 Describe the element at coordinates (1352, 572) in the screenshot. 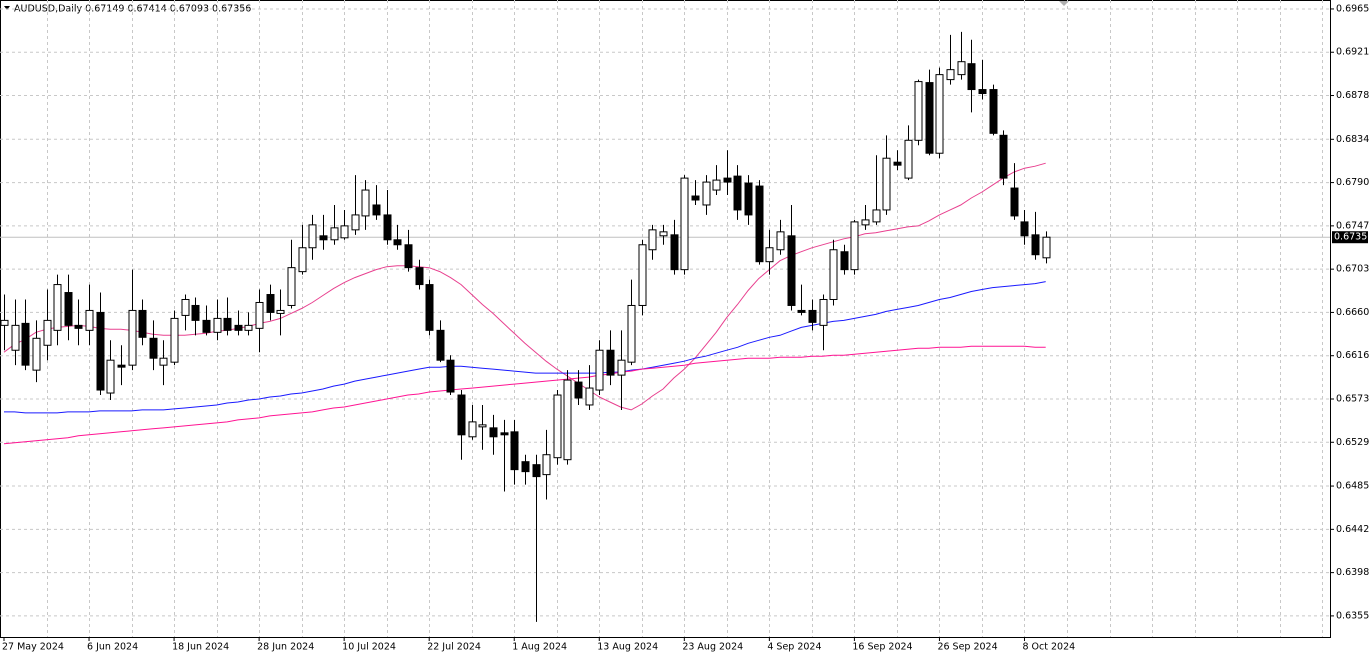

I see `y-tick-label: 0.63985` at that location.